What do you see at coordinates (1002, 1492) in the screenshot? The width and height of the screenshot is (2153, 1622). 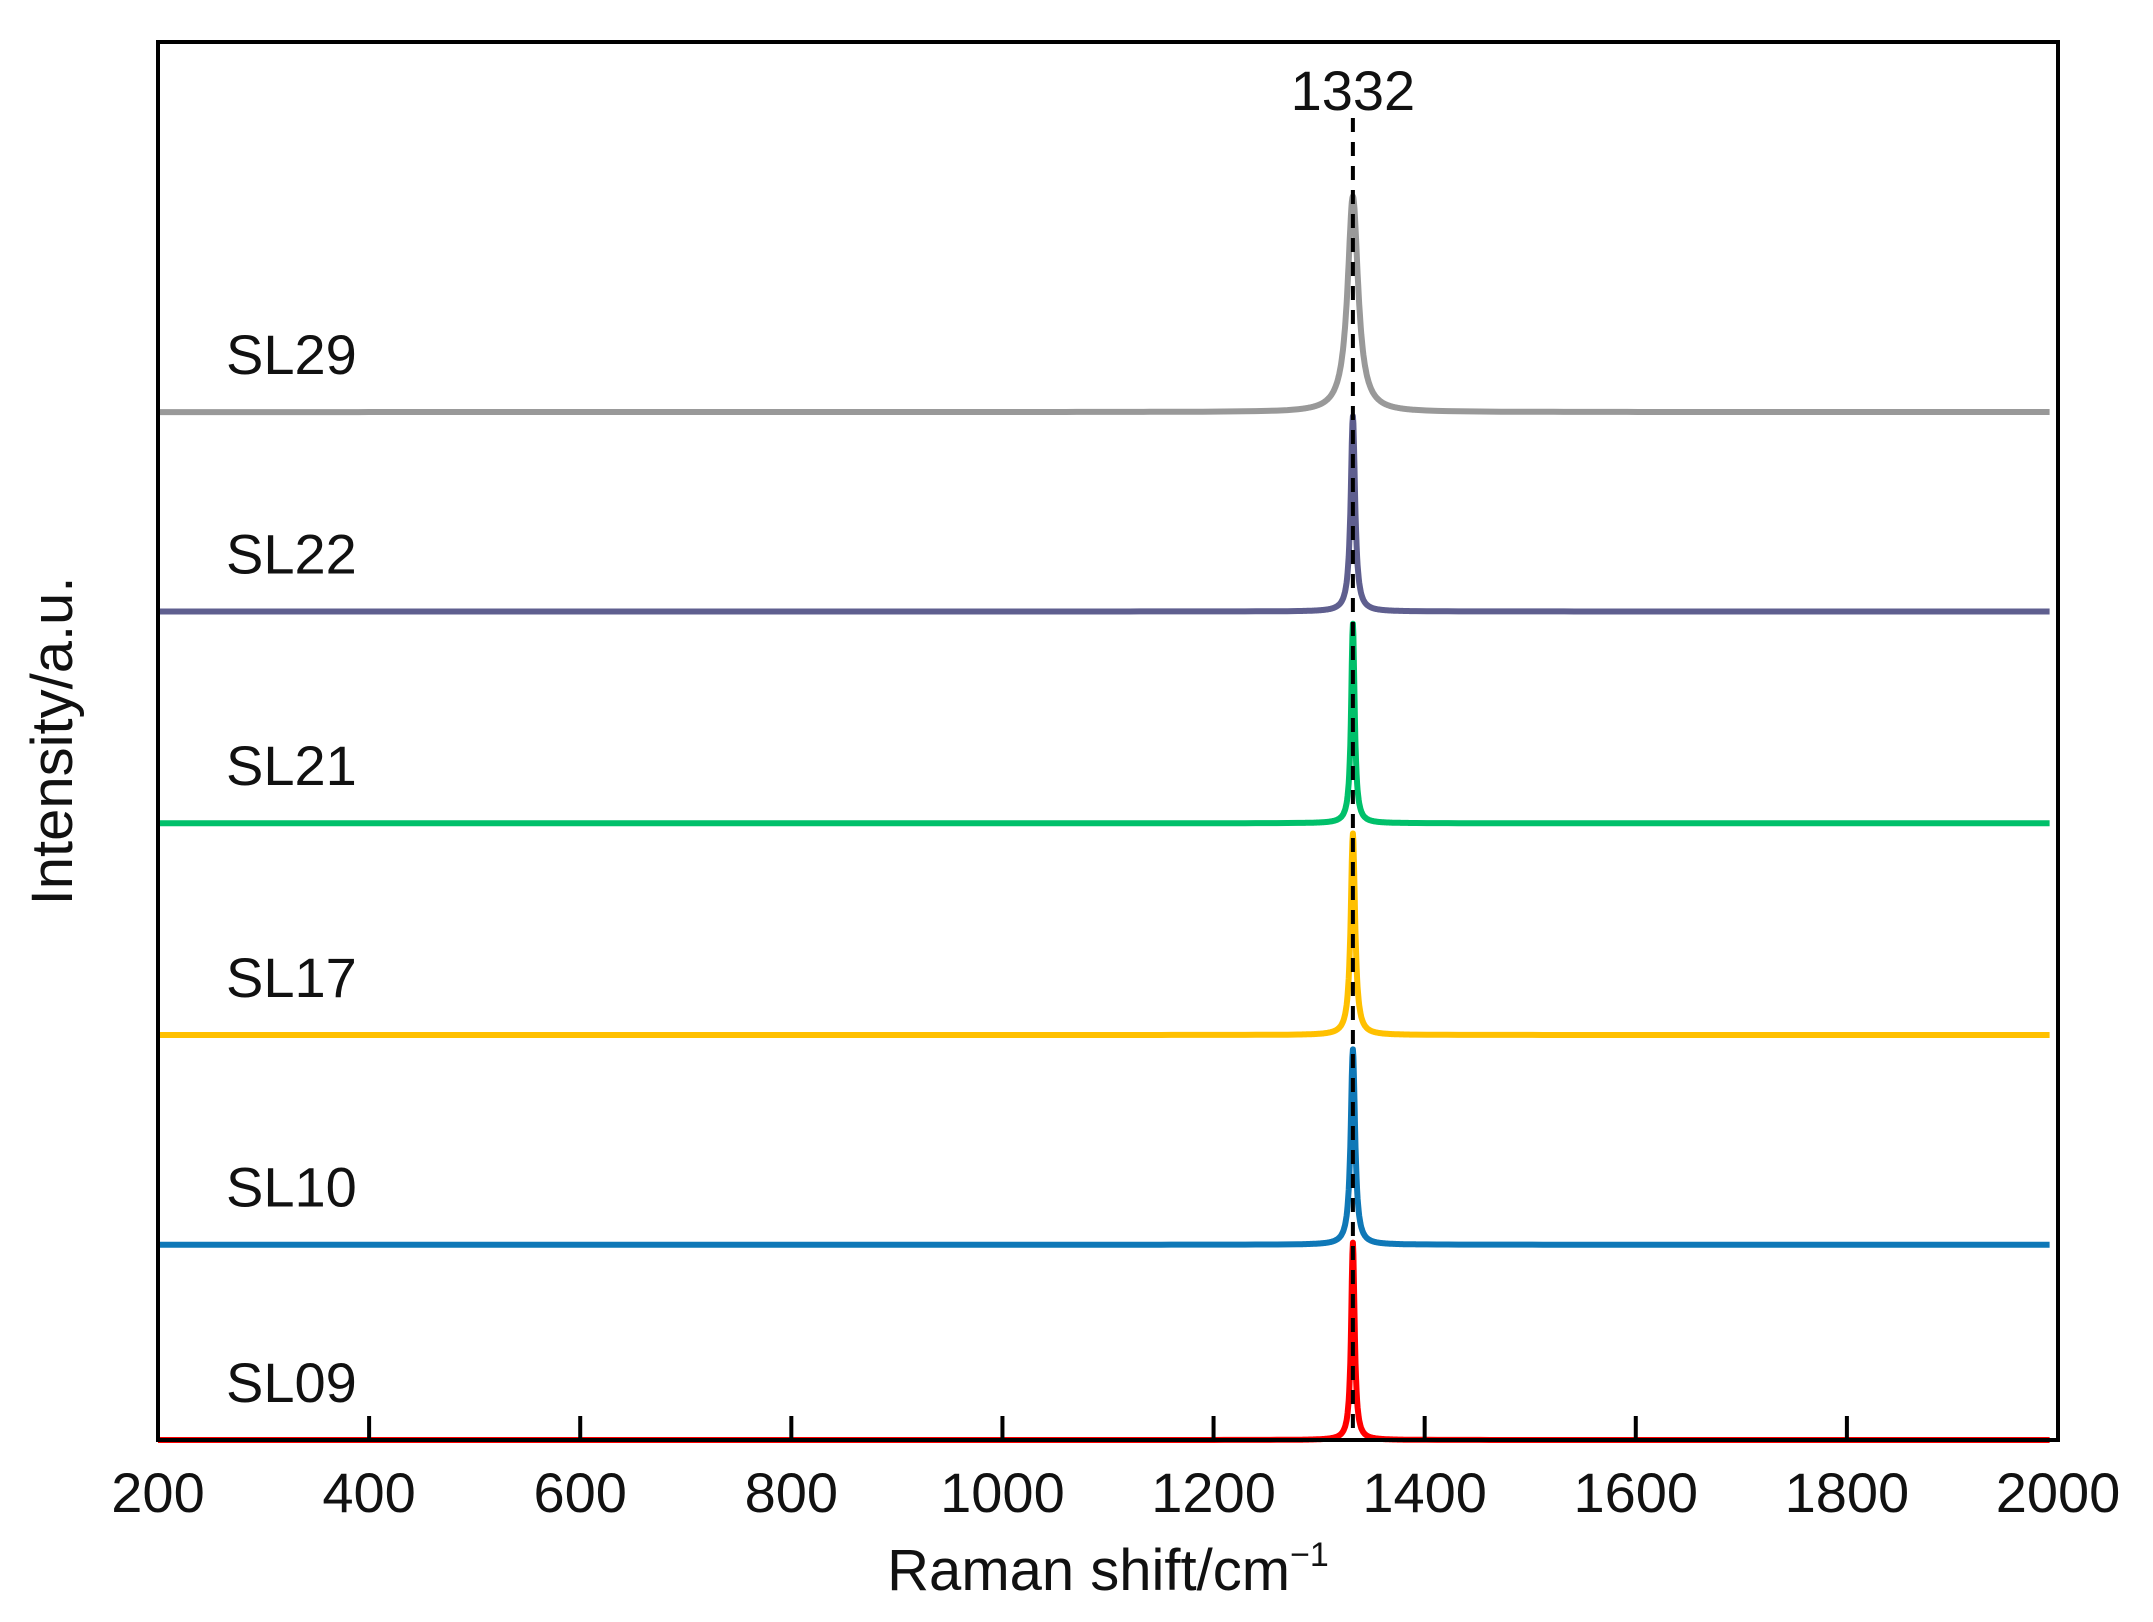 I see `x-tick-label-1000: 1000` at bounding box center [1002, 1492].